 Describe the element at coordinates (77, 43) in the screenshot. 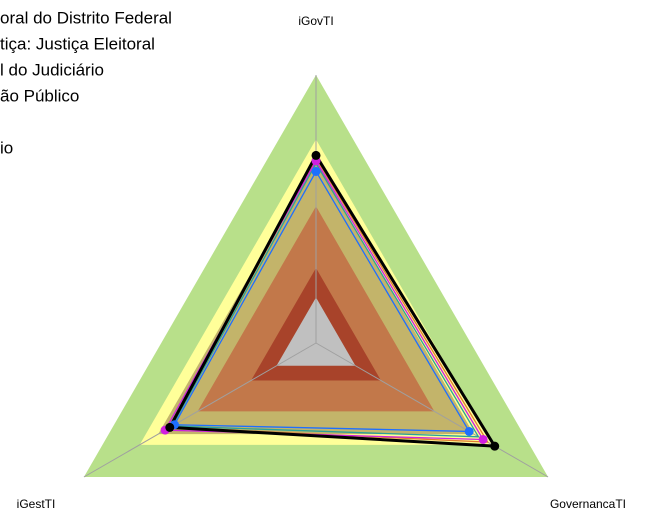

I see `legend-entry: tiça: Justiça Eleitoral` at that location.